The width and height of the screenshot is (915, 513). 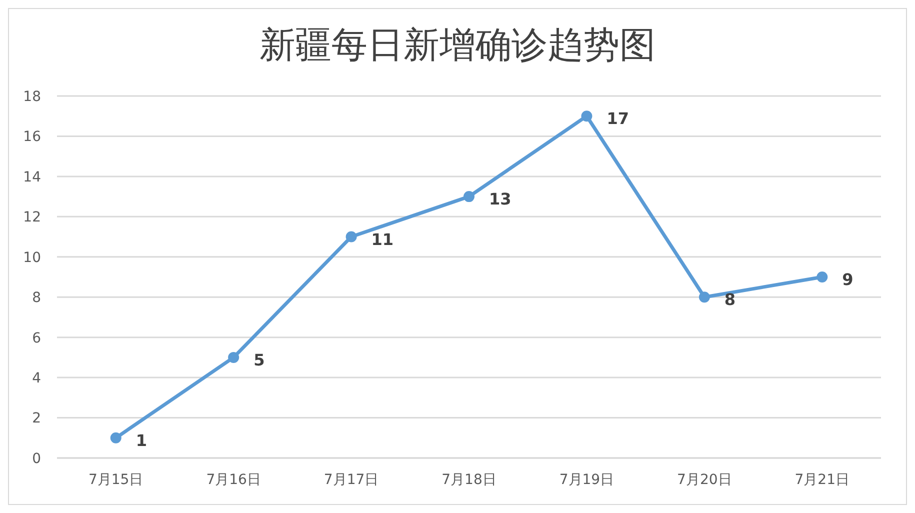 What do you see at coordinates (233, 480) in the screenshot?
I see `x-tick-label: 7月16日` at bounding box center [233, 480].